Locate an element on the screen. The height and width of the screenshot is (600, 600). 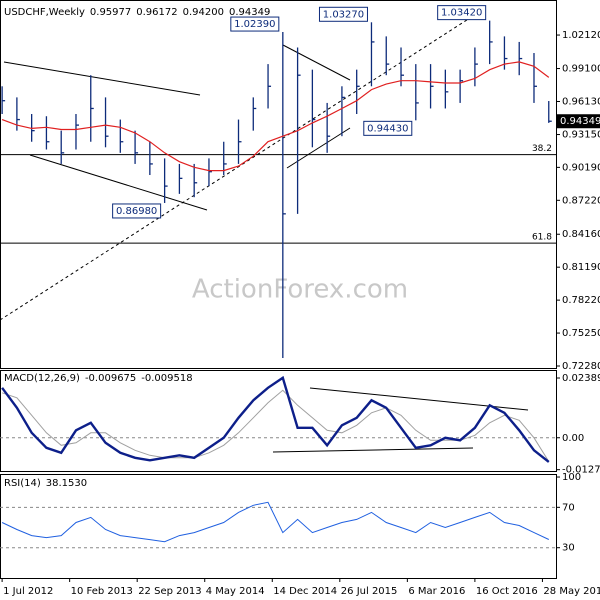
y-tick-label: 0.81190 is located at coordinates (581, 267).